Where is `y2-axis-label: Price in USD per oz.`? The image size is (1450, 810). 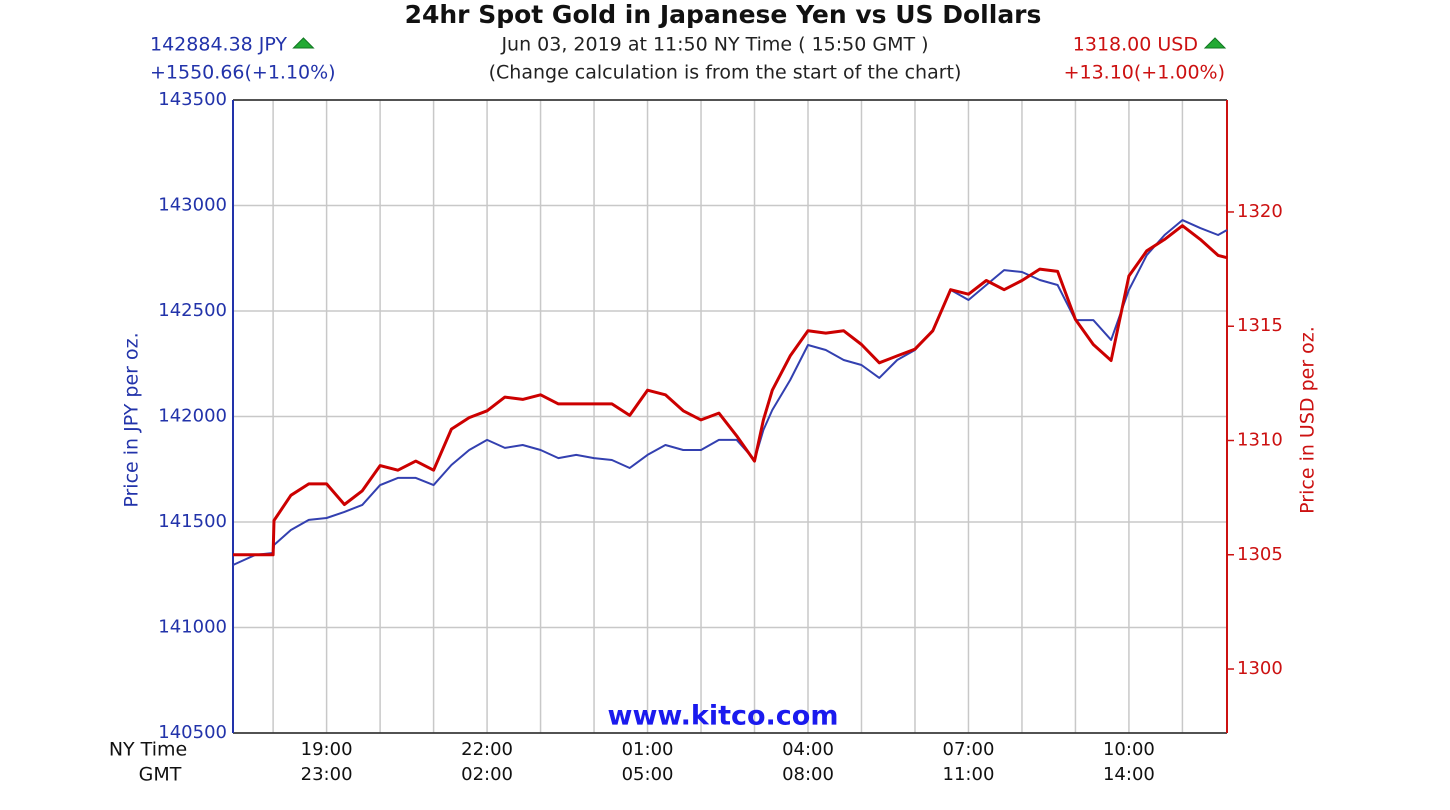 y2-axis-label: Price in USD per oz. is located at coordinates (1308, 420).